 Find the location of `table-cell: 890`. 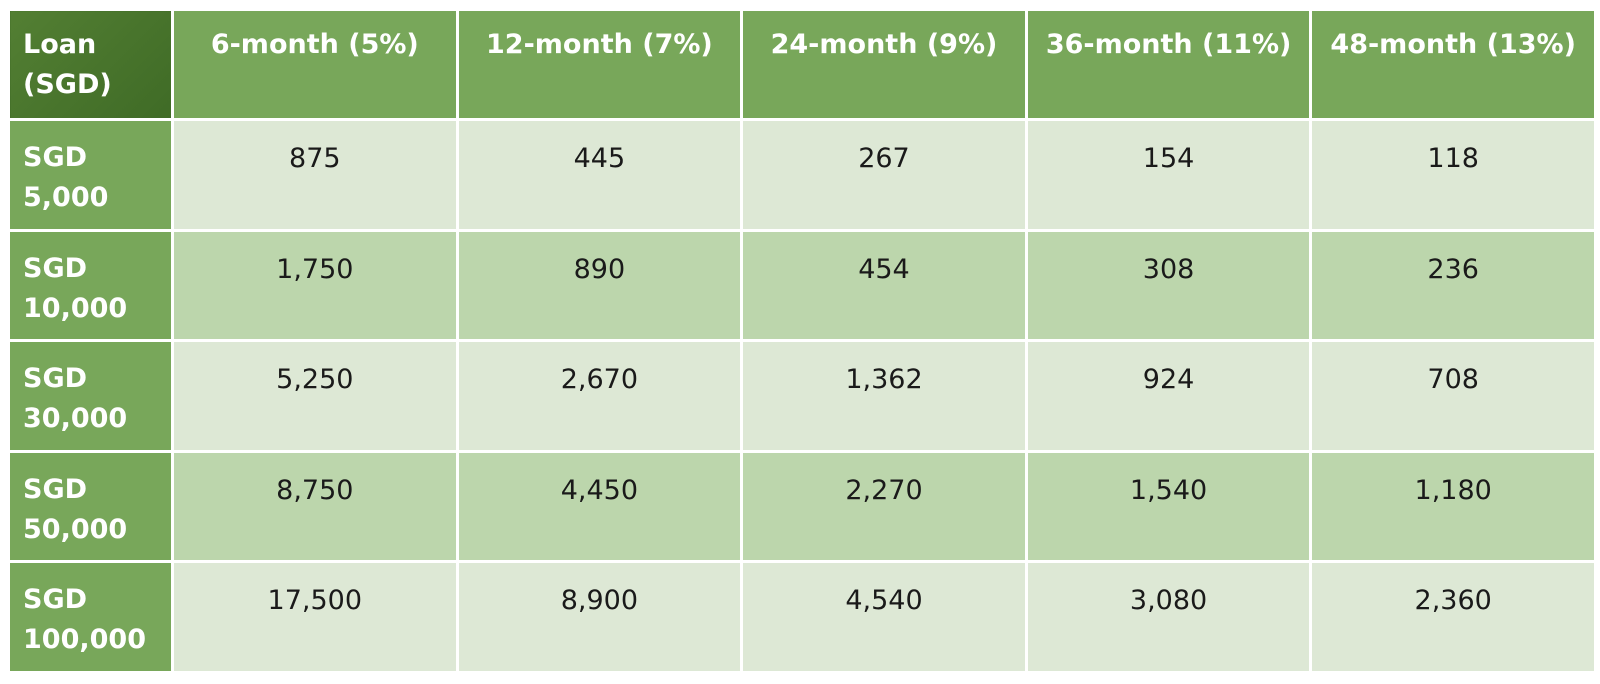

table-cell: 890 is located at coordinates (599, 285).